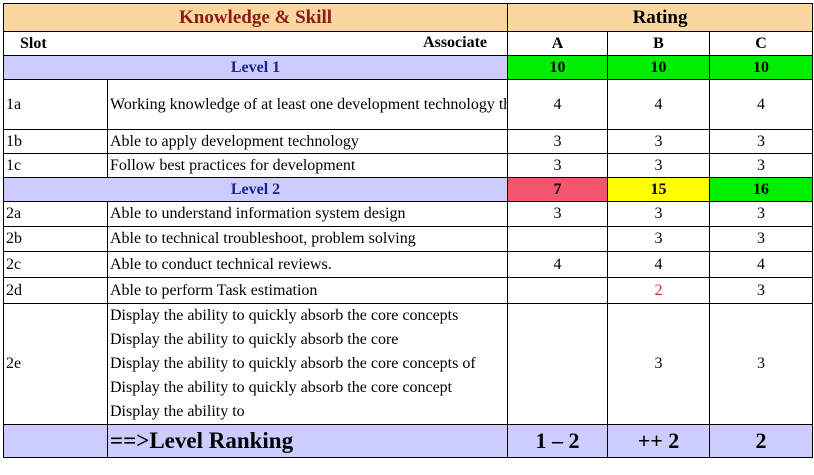 The width and height of the screenshot is (814, 475). What do you see at coordinates (659, 67) in the screenshot?
I see `level-1-total-b: 10` at bounding box center [659, 67].